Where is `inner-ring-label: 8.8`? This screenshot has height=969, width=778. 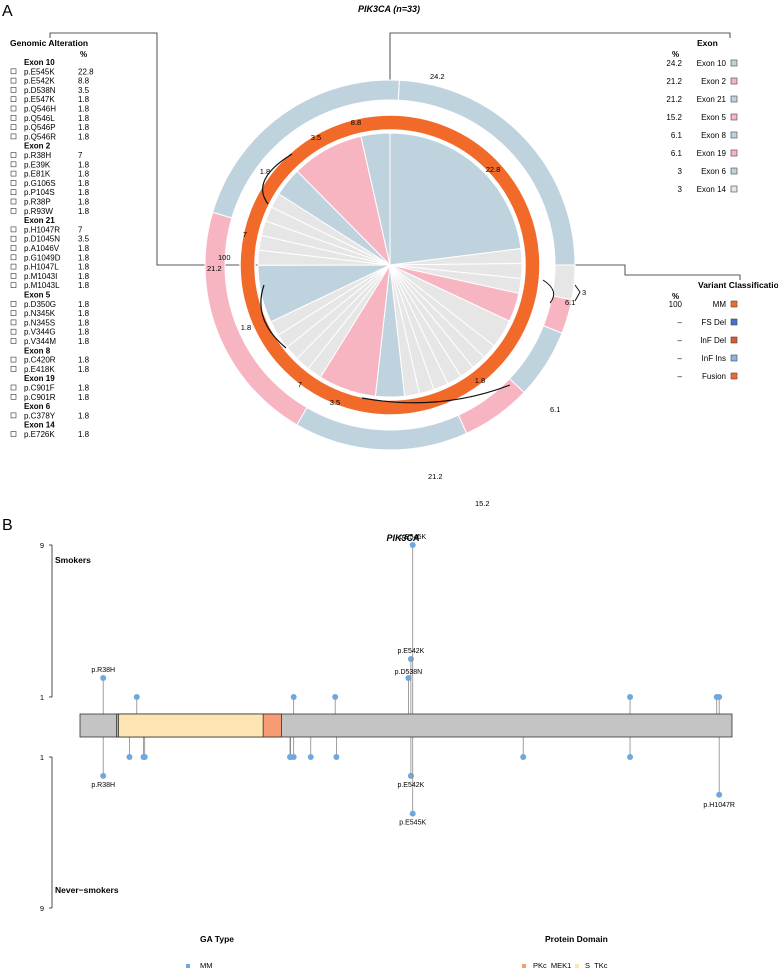 inner-ring-label: 8.8 is located at coordinates (356, 122).